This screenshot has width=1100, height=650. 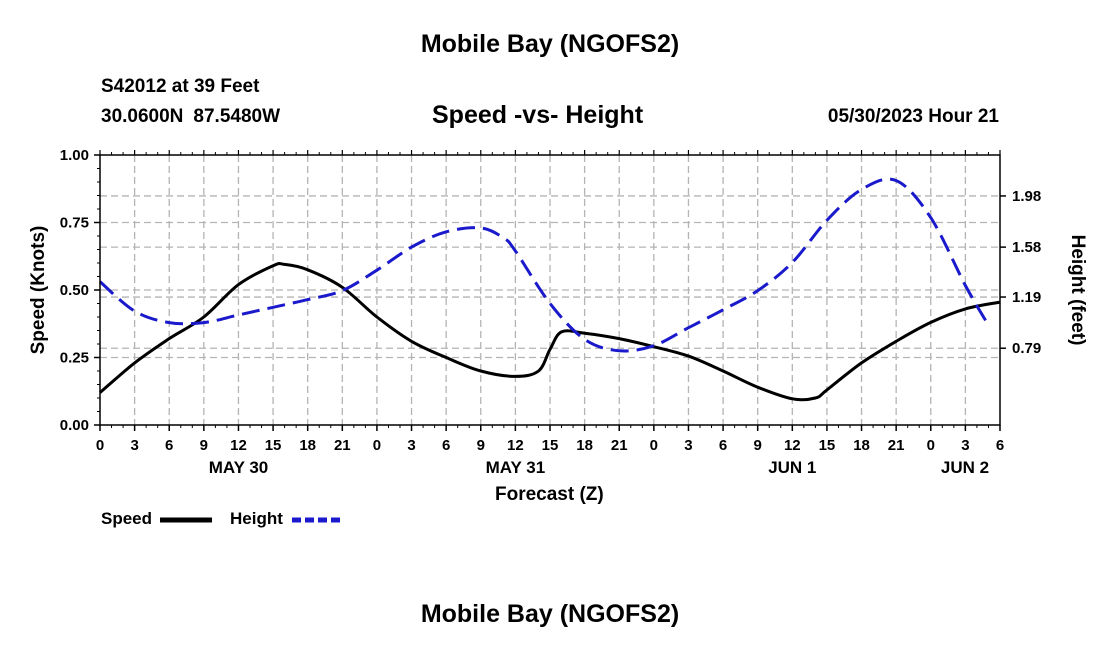 What do you see at coordinates (180, 86) in the screenshot?
I see `station-id-label: S42012 at 39 Feet` at bounding box center [180, 86].